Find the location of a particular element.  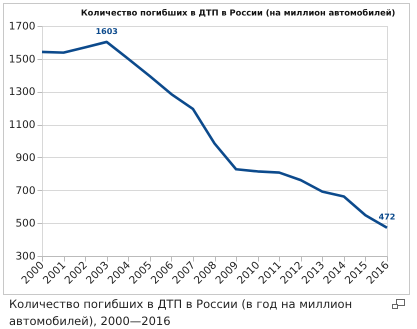

data-label: 472 is located at coordinates (387, 217).